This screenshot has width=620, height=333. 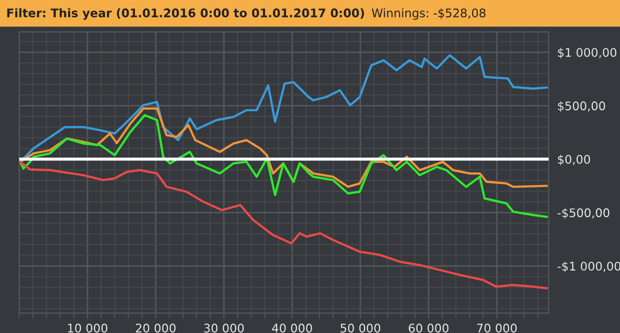 I want to click on y-tick-label: $1 000,00, so click(x=587, y=53).